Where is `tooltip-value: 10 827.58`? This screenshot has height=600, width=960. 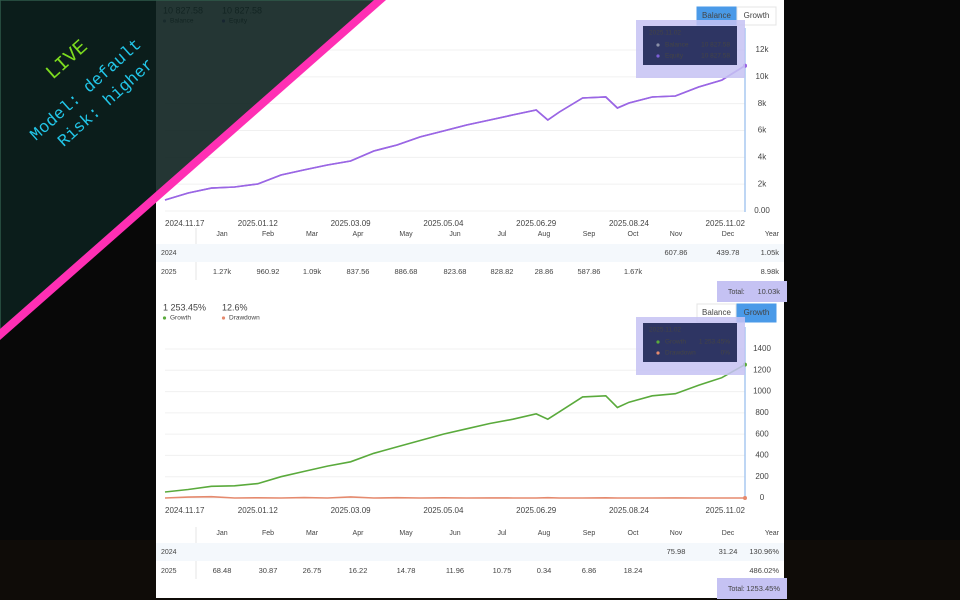 tooltip-value: 10 827.58 is located at coordinates (715, 56).